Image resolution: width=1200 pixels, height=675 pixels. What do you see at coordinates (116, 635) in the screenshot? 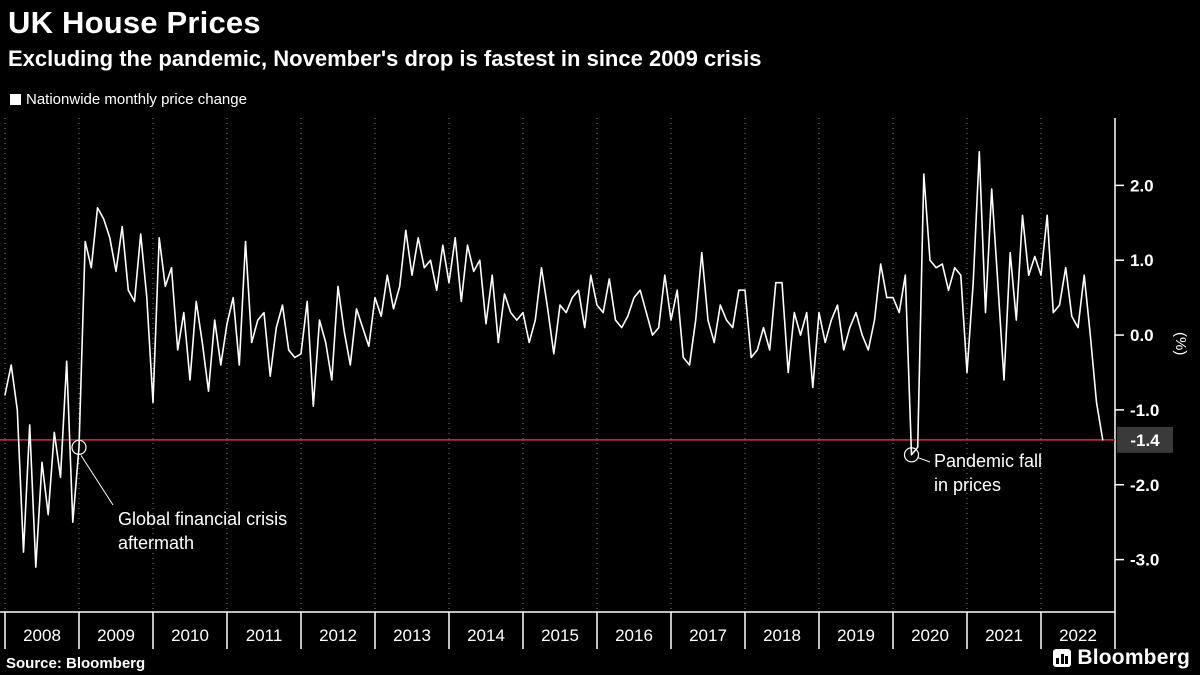
I see `x-axis-label: 2009` at bounding box center [116, 635].